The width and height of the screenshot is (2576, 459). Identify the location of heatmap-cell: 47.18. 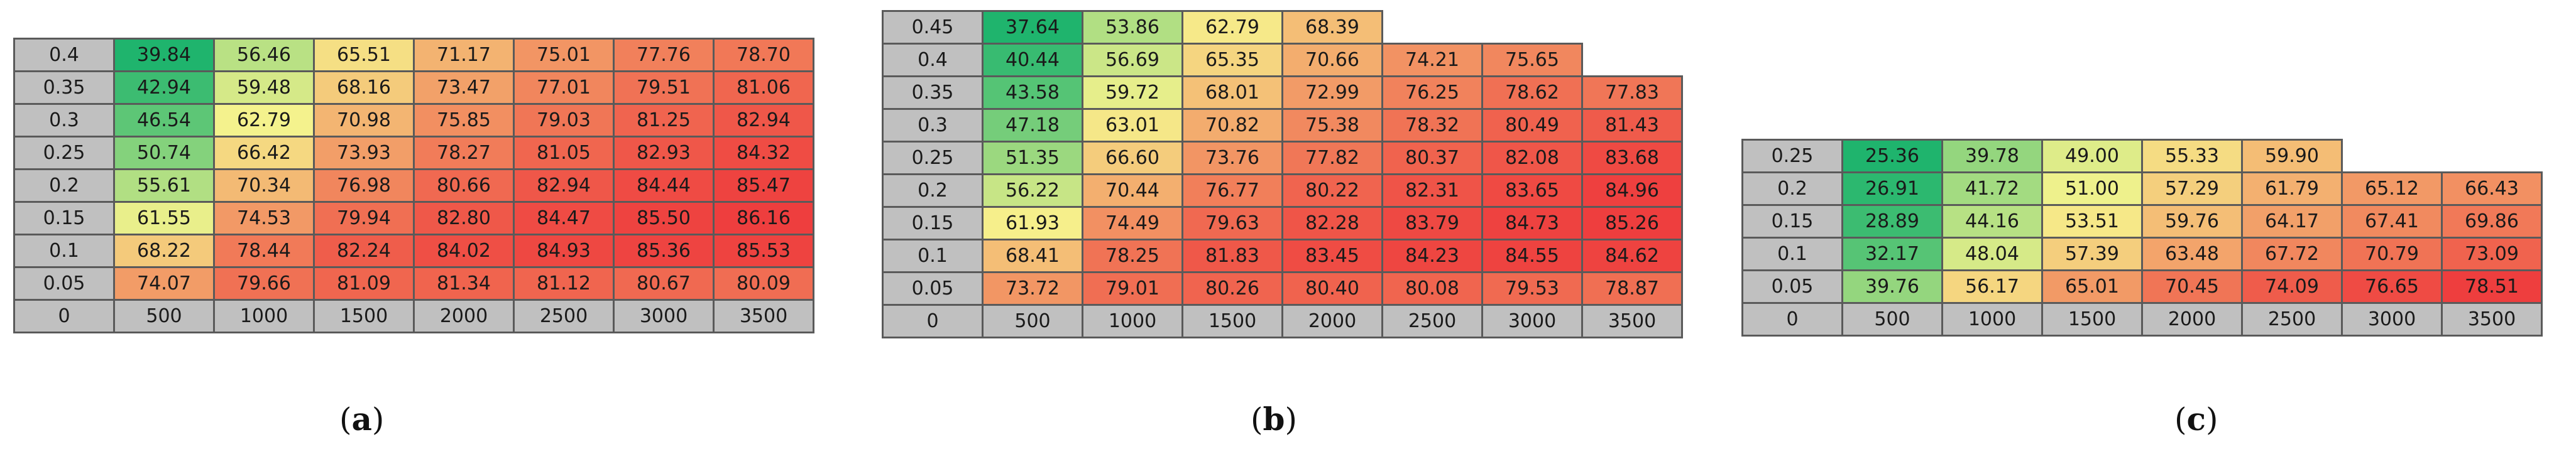
(1032, 125).